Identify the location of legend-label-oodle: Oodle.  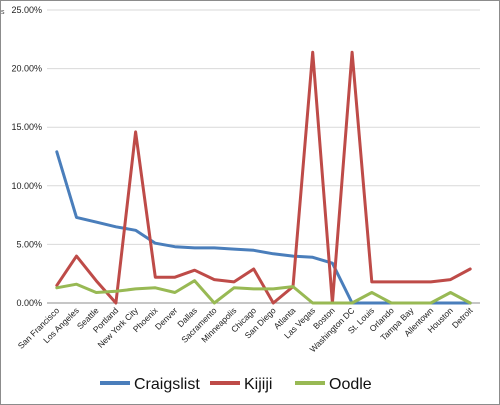
(350, 384).